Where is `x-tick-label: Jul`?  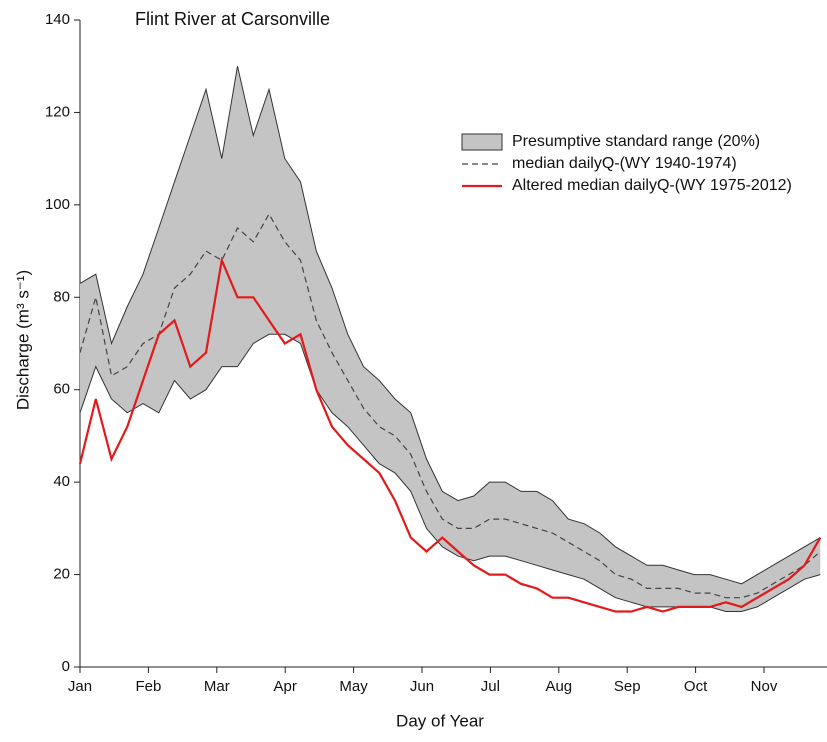 x-tick-label: Jul is located at coordinates (490, 686).